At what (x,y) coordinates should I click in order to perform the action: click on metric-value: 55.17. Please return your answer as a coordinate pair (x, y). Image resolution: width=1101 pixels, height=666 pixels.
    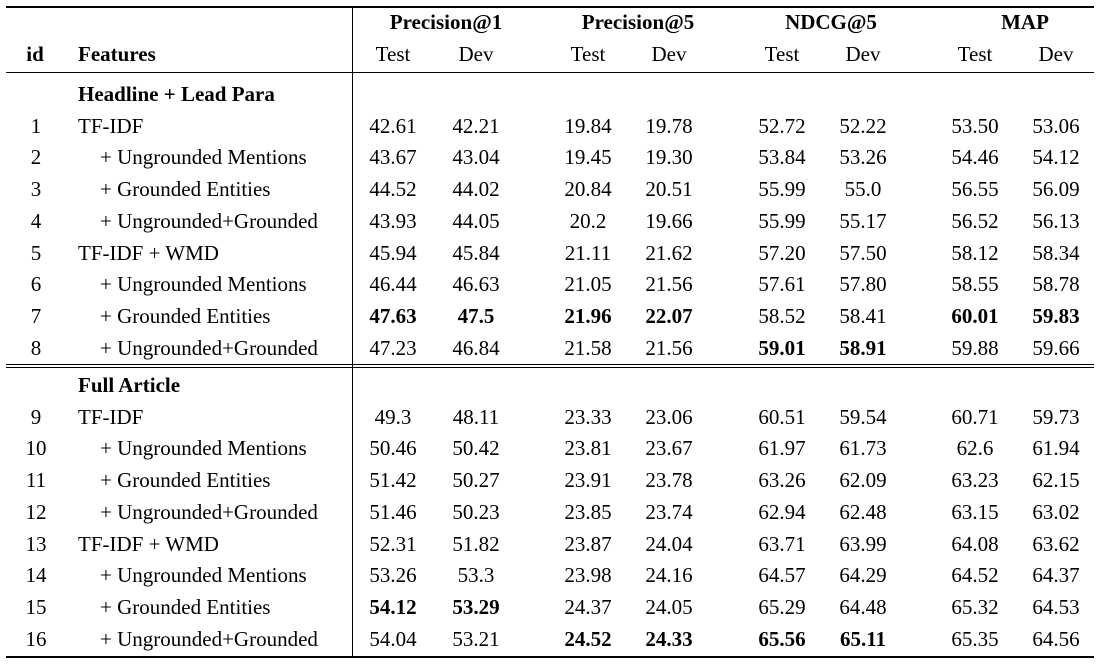
    Looking at the image, I should click on (863, 221).